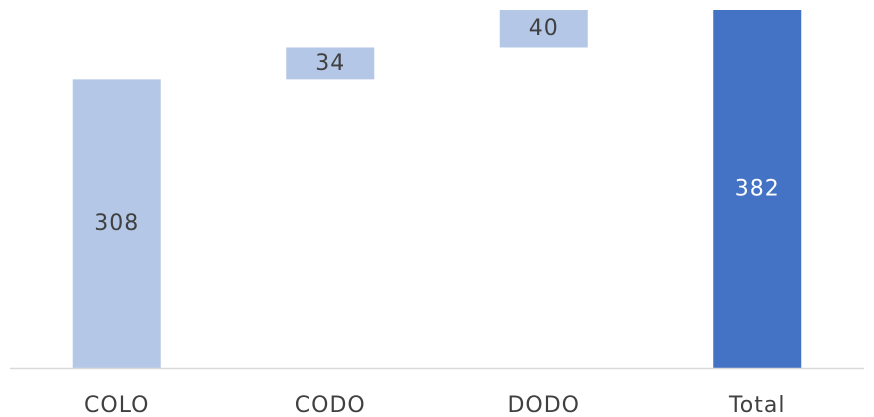 This screenshot has width=874, height=417. What do you see at coordinates (434, 405) in the screenshot?
I see `x-tick-labels-group: COLO CODO DODO Total` at bounding box center [434, 405].